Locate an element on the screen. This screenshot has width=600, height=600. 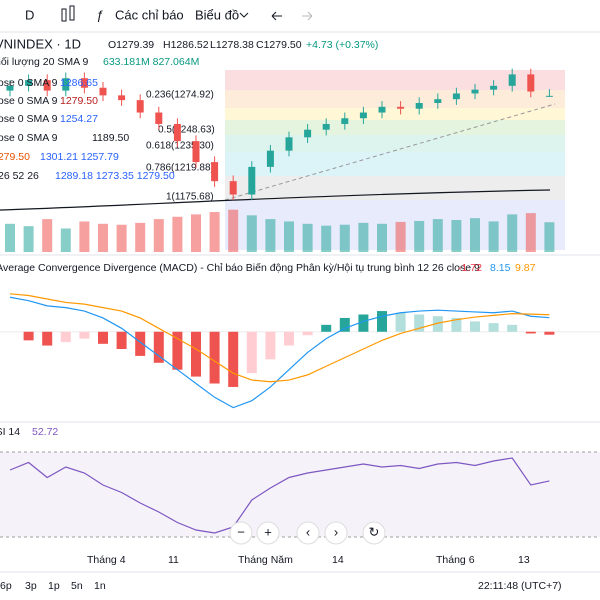
range-button: 1p is located at coordinates (54, 586).